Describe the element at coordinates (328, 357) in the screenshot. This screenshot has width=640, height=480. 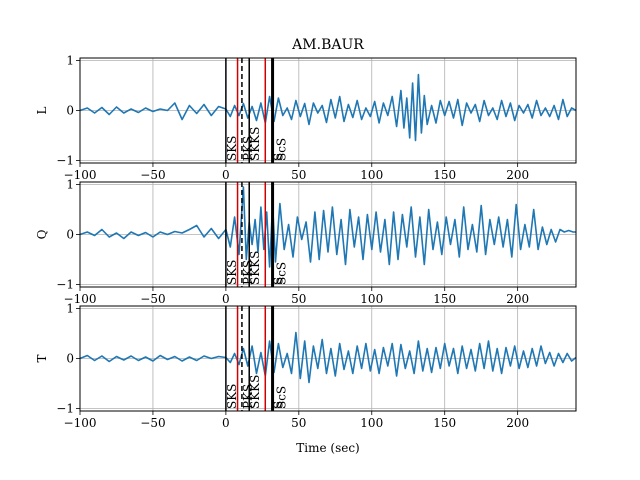
I see `trace-t` at that location.